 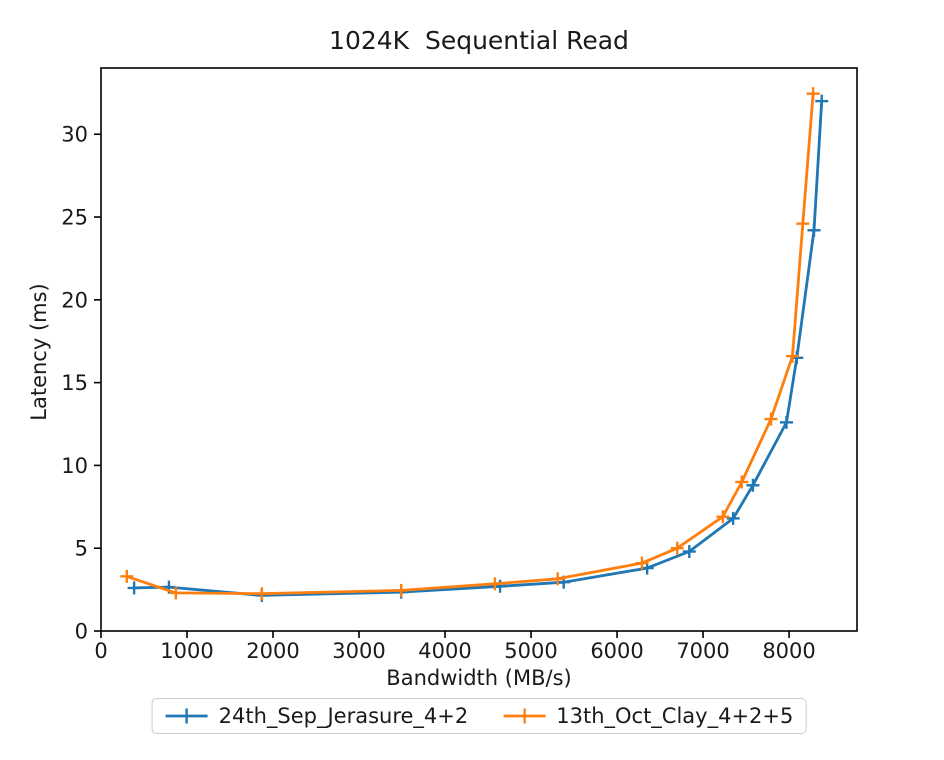 I want to click on x-tick-label: 0, so click(x=100, y=651).